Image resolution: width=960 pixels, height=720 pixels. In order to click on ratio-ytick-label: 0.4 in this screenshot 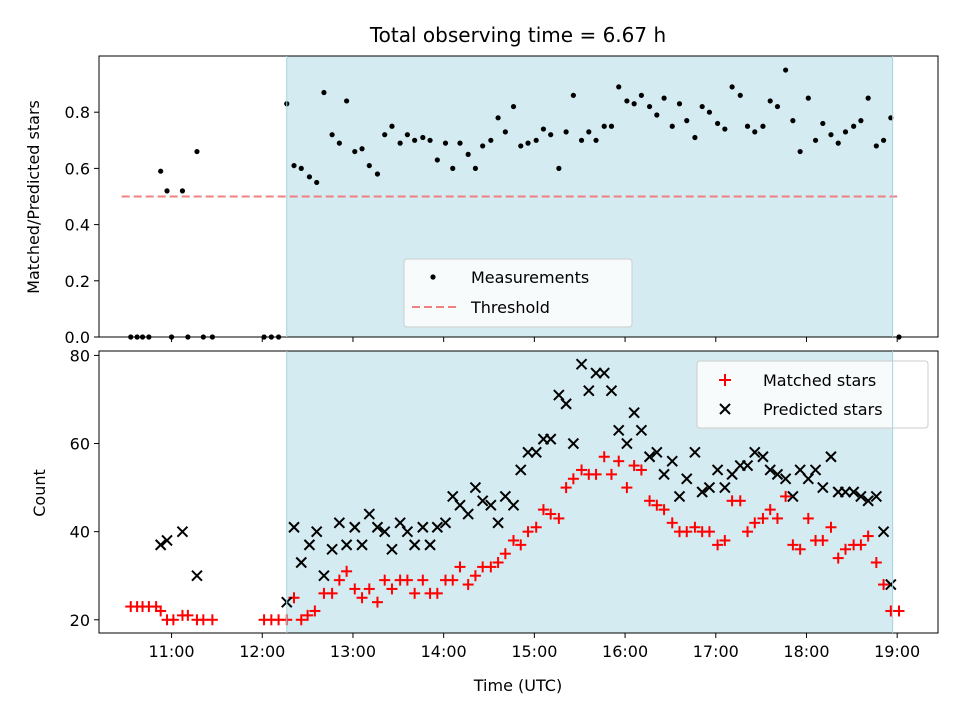, I will do `click(77, 225)`.